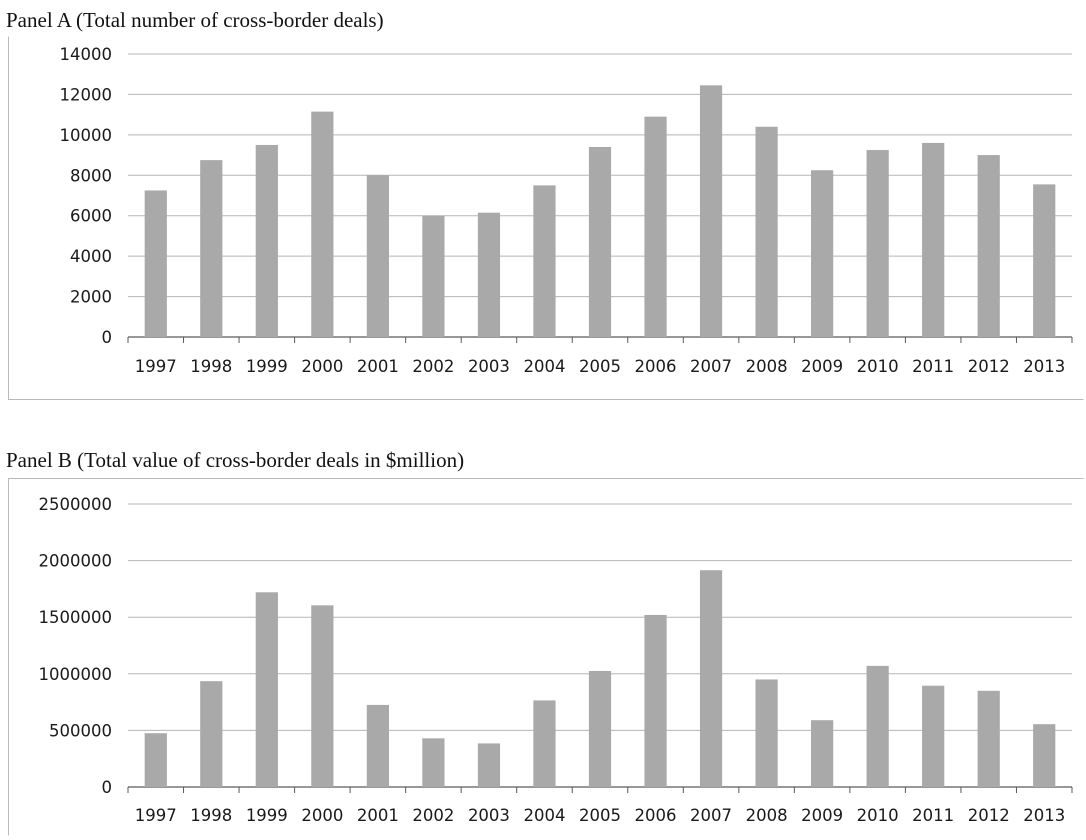 This screenshot has height=840, width=1086. What do you see at coordinates (80, 730) in the screenshot?
I see `y-tick-label: 500000` at bounding box center [80, 730].